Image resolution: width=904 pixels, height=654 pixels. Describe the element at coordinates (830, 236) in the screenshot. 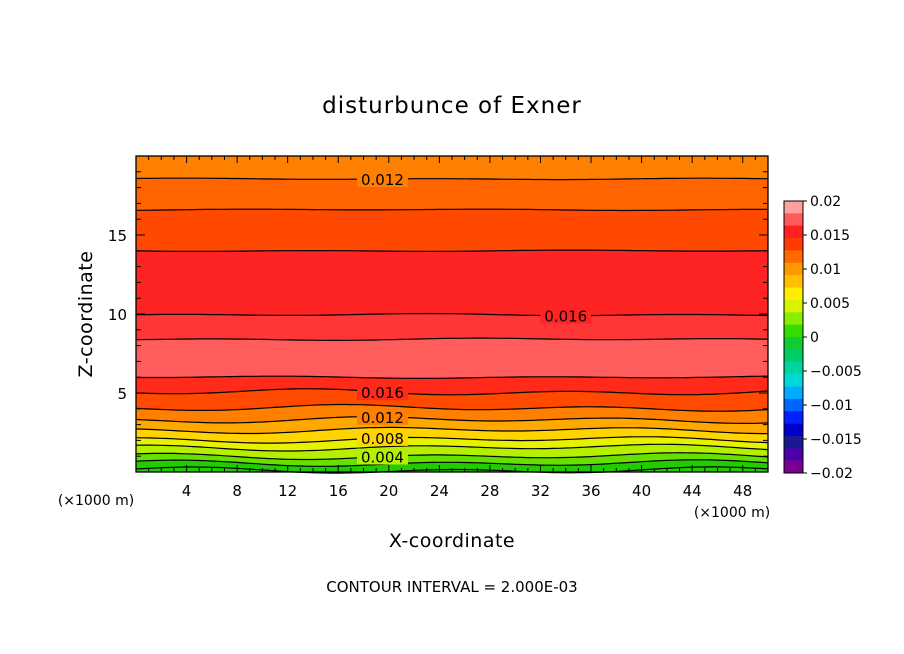

I see `colorbar-tick-label: 0.015` at that location.